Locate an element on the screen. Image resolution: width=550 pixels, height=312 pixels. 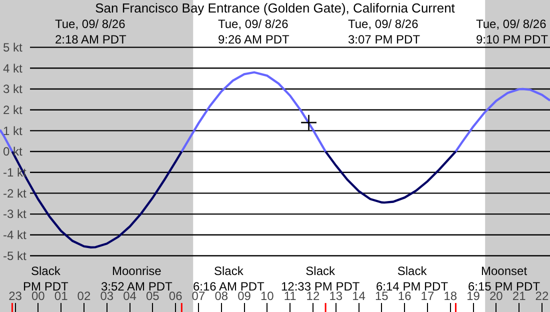
x-tick-label: 03 is located at coordinates (107, 296).